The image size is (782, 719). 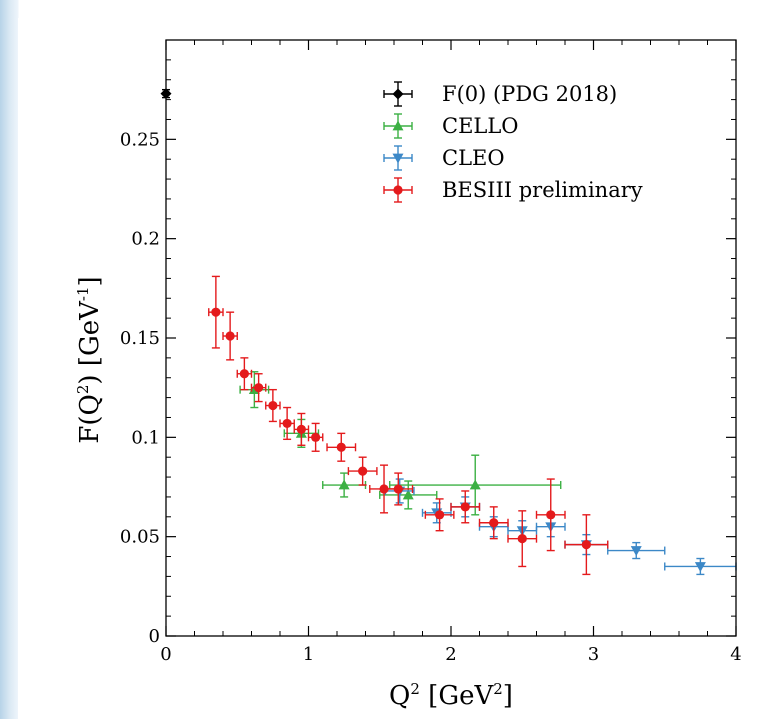 What do you see at coordinates (480, 126) in the screenshot?
I see `legend-label-1: CELLO` at bounding box center [480, 126].